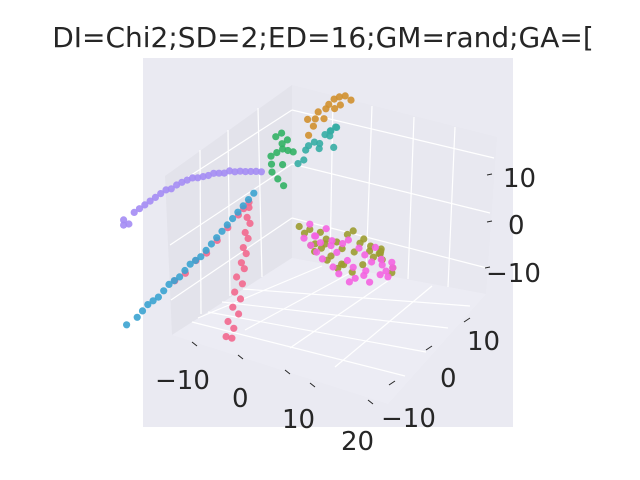 The height and width of the screenshot is (480, 640). Describe the element at coordinates (264, 411) in the screenshot. I see `x-axis-ticks: −10 0 10 20` at that location.